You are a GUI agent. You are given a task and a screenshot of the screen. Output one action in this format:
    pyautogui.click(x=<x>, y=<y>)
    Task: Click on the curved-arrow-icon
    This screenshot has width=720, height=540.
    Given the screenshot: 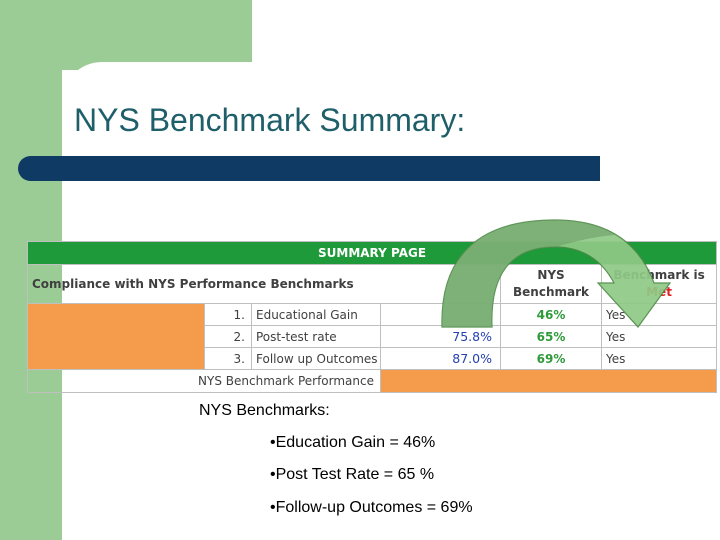 What is the action you would take?
    pyautogui.click(x=556, y=273)
    